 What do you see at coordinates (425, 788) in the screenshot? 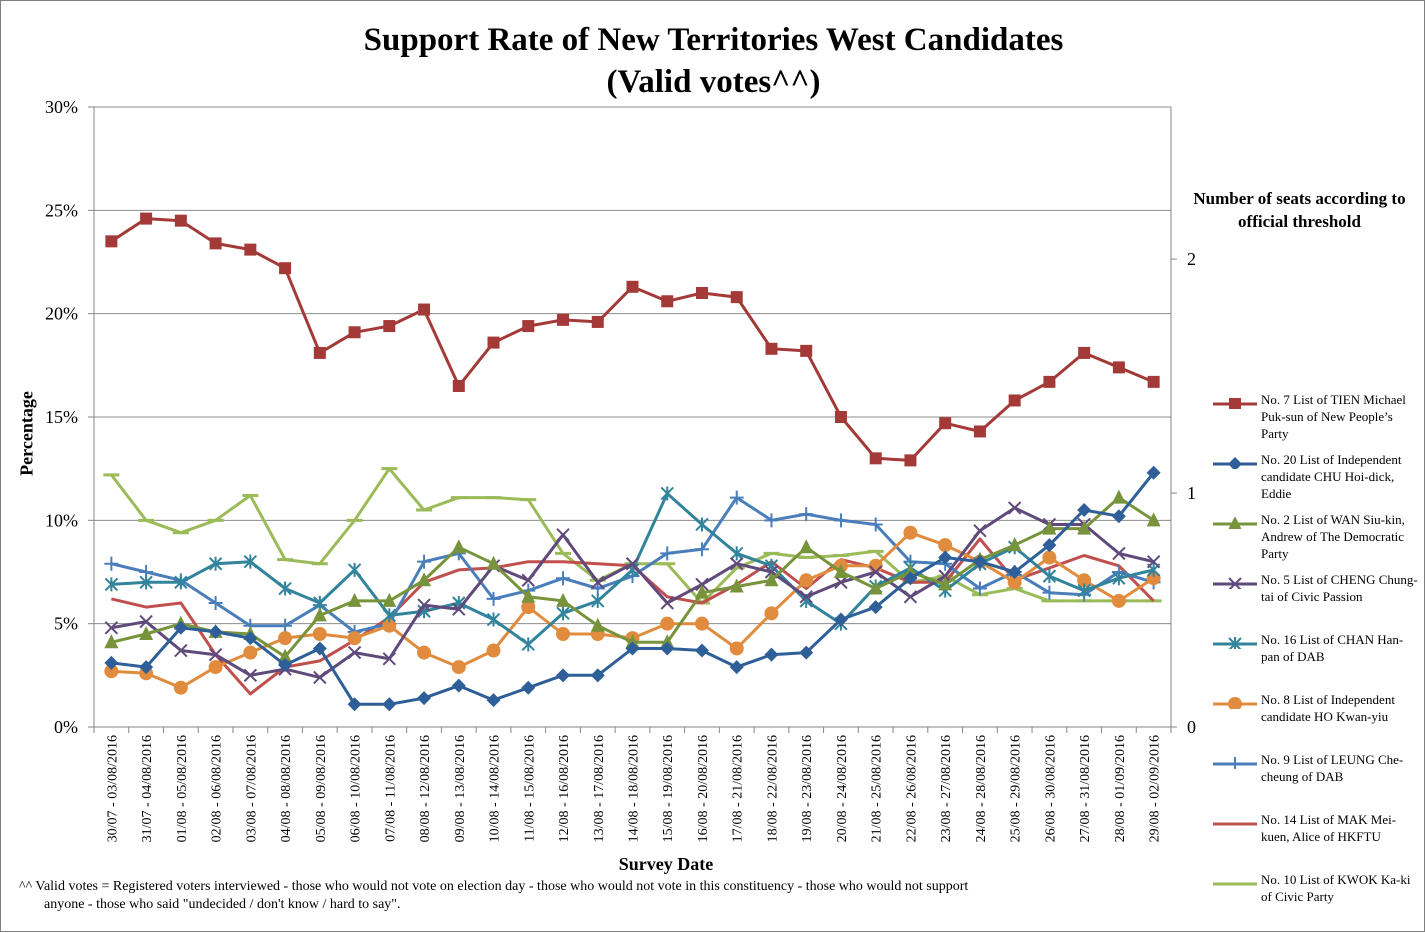
I see `x-tick-label: 08/08 - 12/08/2016` at bounding box center [425, 788].